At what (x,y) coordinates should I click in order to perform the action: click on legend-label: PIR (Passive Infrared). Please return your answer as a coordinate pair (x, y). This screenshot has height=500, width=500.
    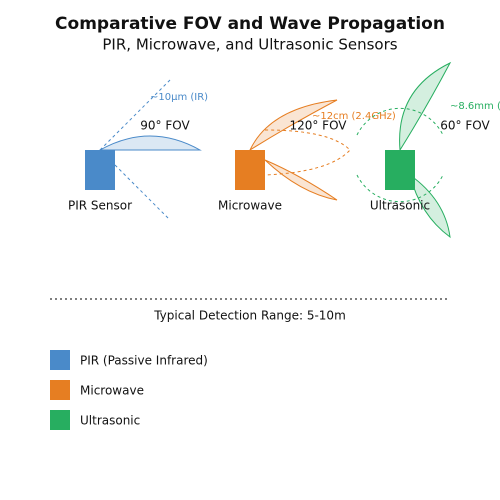
    Looking at the image, I should click on (144, 361).